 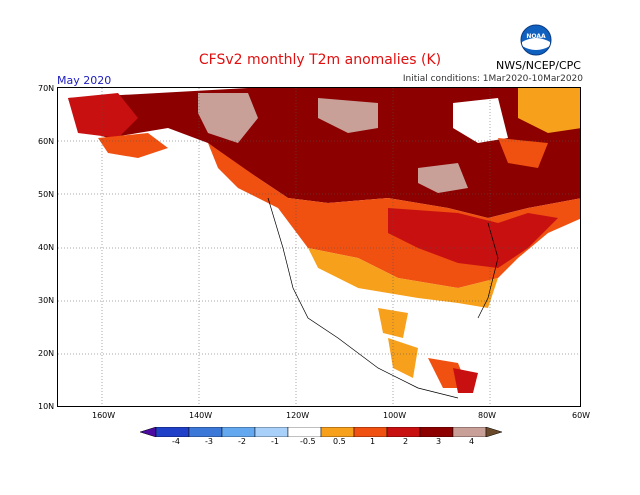 I want to click on lat-label: 20N, so click(x=46, y=353).